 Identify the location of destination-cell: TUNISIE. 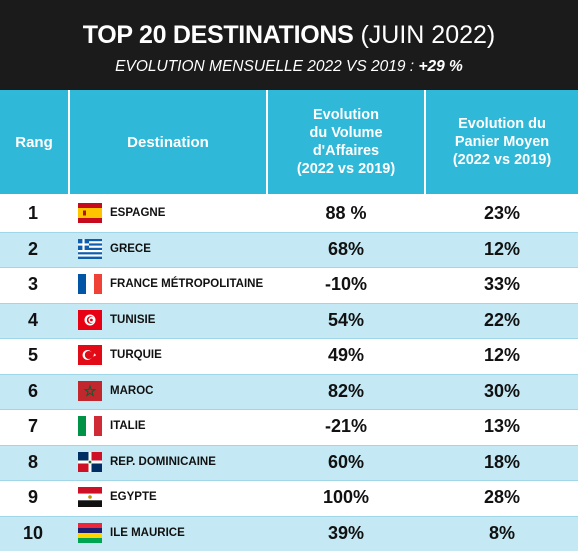
(133, 319).